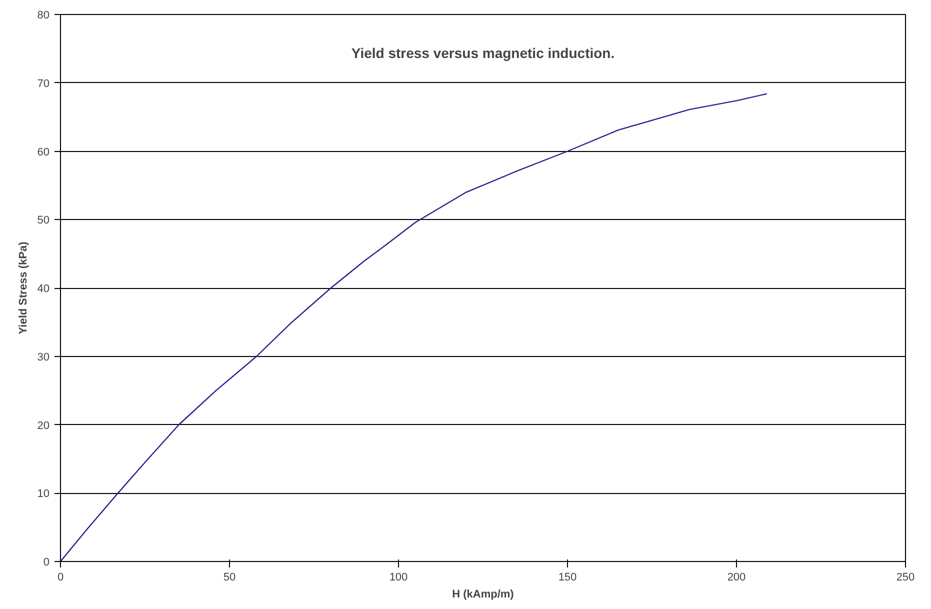 The image size is (931, 609). I want to click on y-tick-label: 20, so click(43, 426).